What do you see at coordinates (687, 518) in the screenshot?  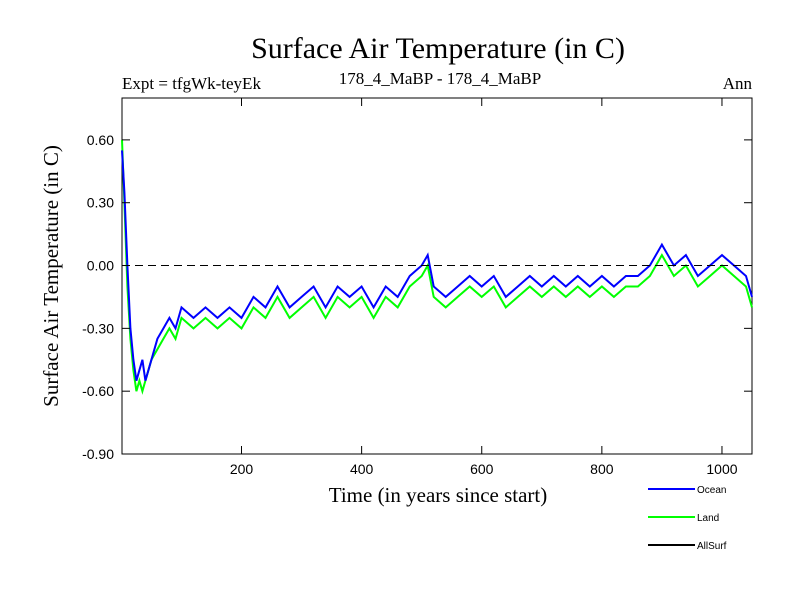 I see `legend: Ocean Land AllSurf` at bounding box center [687, 518].